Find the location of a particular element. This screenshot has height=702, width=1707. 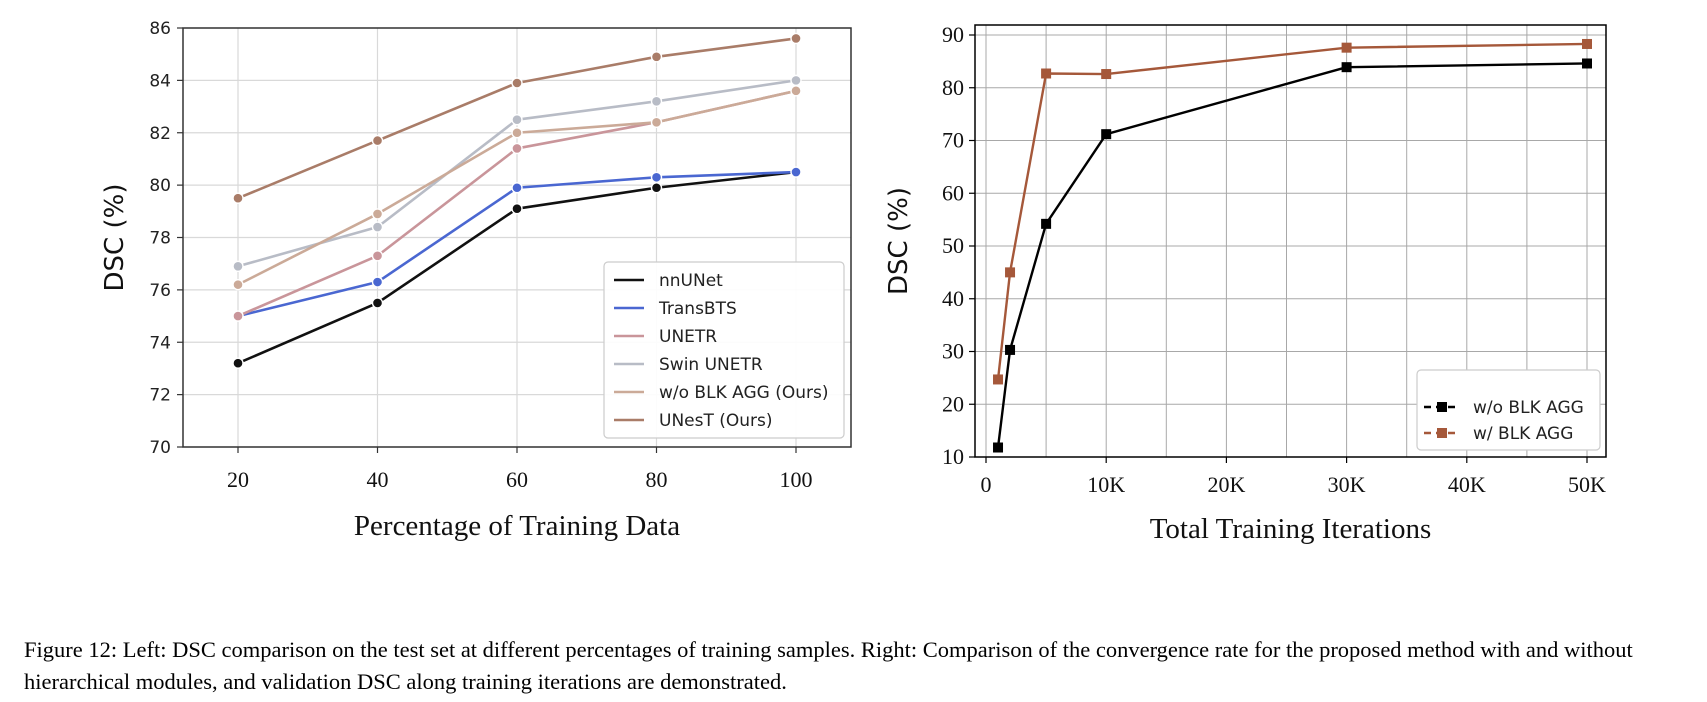

left-y-tick-label: 70 is located at coordinates (160, 448).